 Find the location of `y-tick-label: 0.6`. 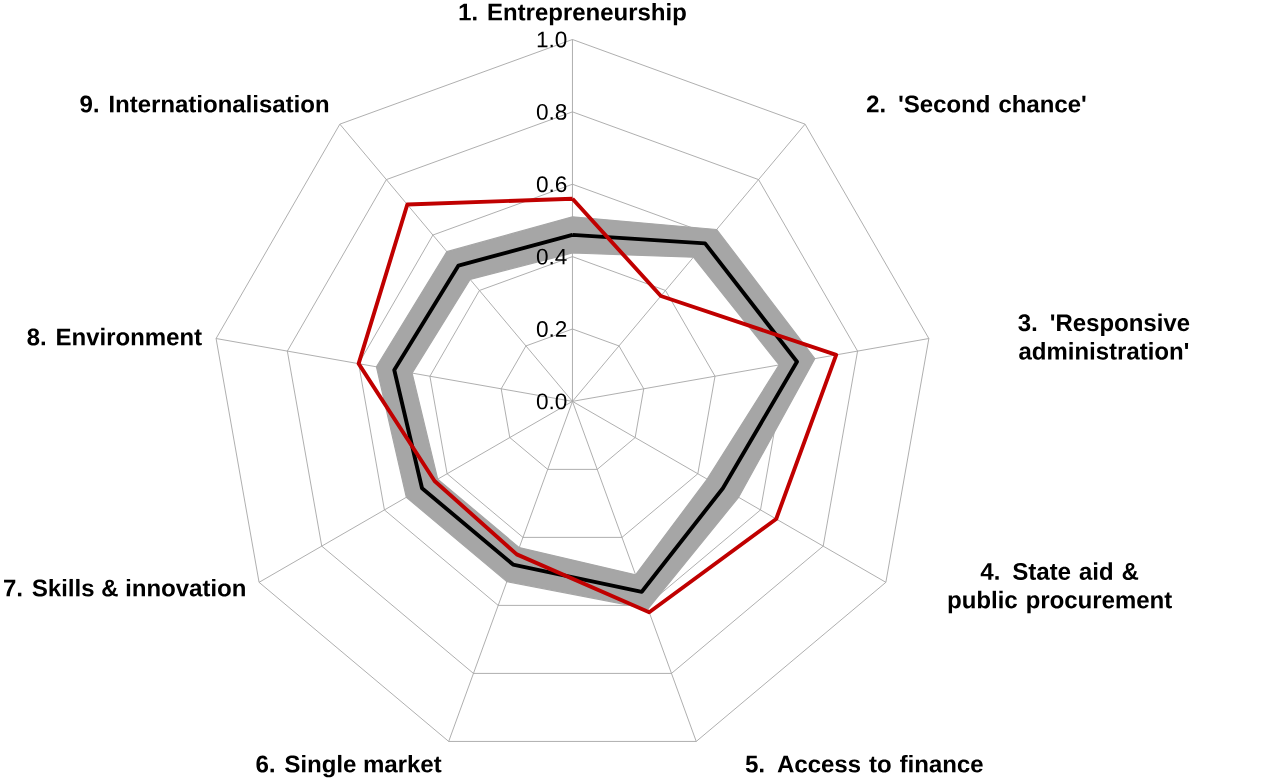

y-tick-label: 0.6 is located at coordinates (551, 184).